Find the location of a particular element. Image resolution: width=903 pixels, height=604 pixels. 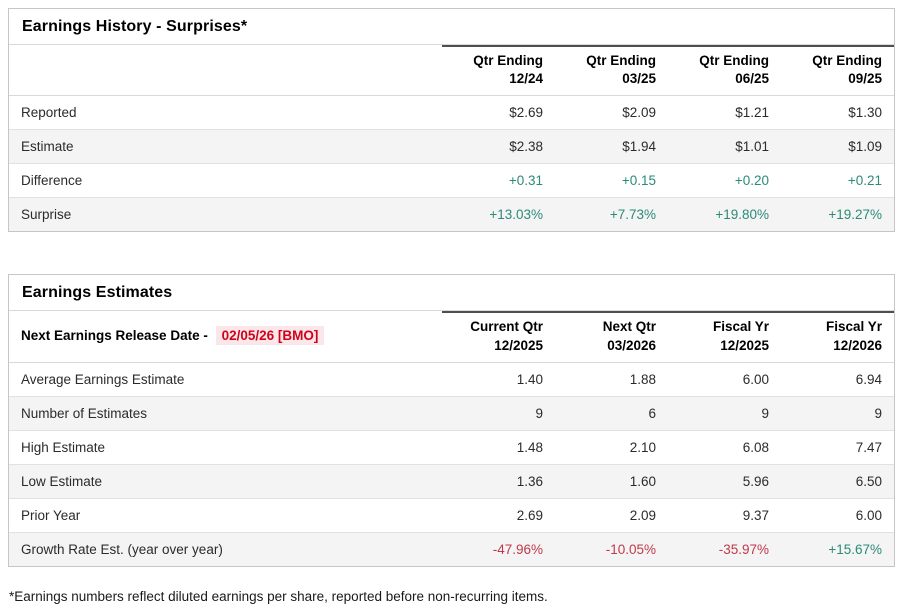

table-row-number-of-estimates: Number of Estimates 9 6 9 9 is located at coordinates (451, 413).